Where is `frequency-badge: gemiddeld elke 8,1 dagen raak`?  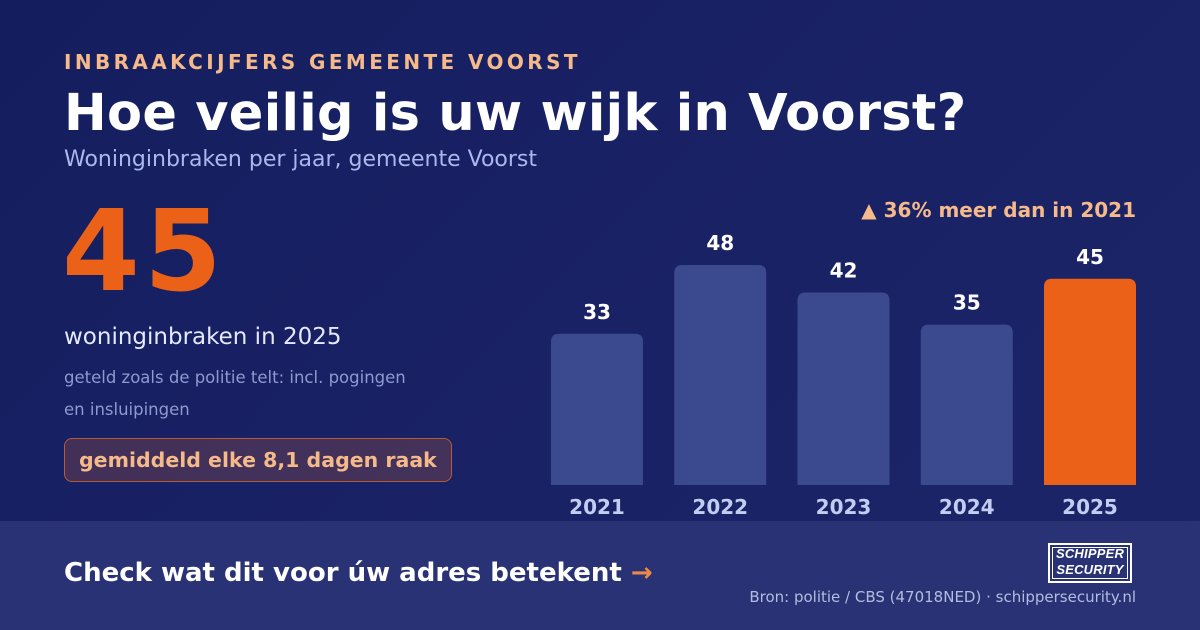
frequency-badge: gemiddeld elke 8,1 dagen raak is located at coordinates (258, 460).